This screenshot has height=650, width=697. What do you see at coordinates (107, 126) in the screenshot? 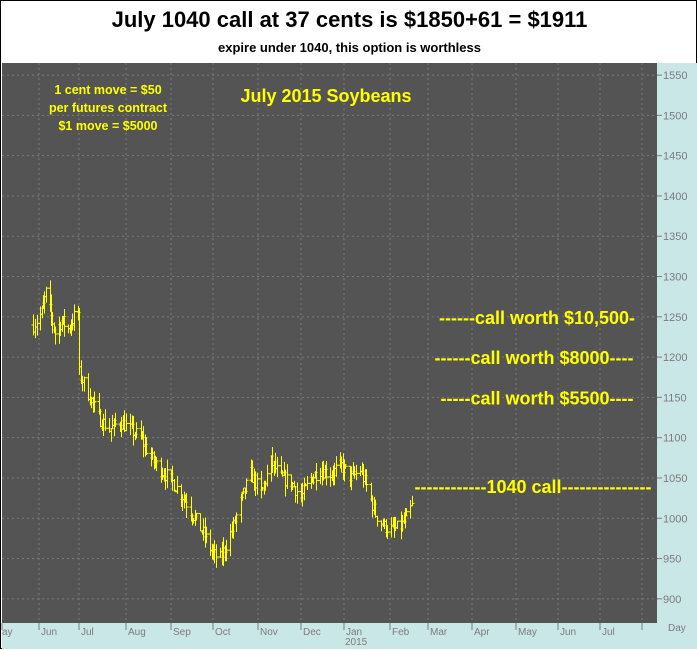
I see `info-line-3: $1 move = $5000` at bounding box center [107, 126].